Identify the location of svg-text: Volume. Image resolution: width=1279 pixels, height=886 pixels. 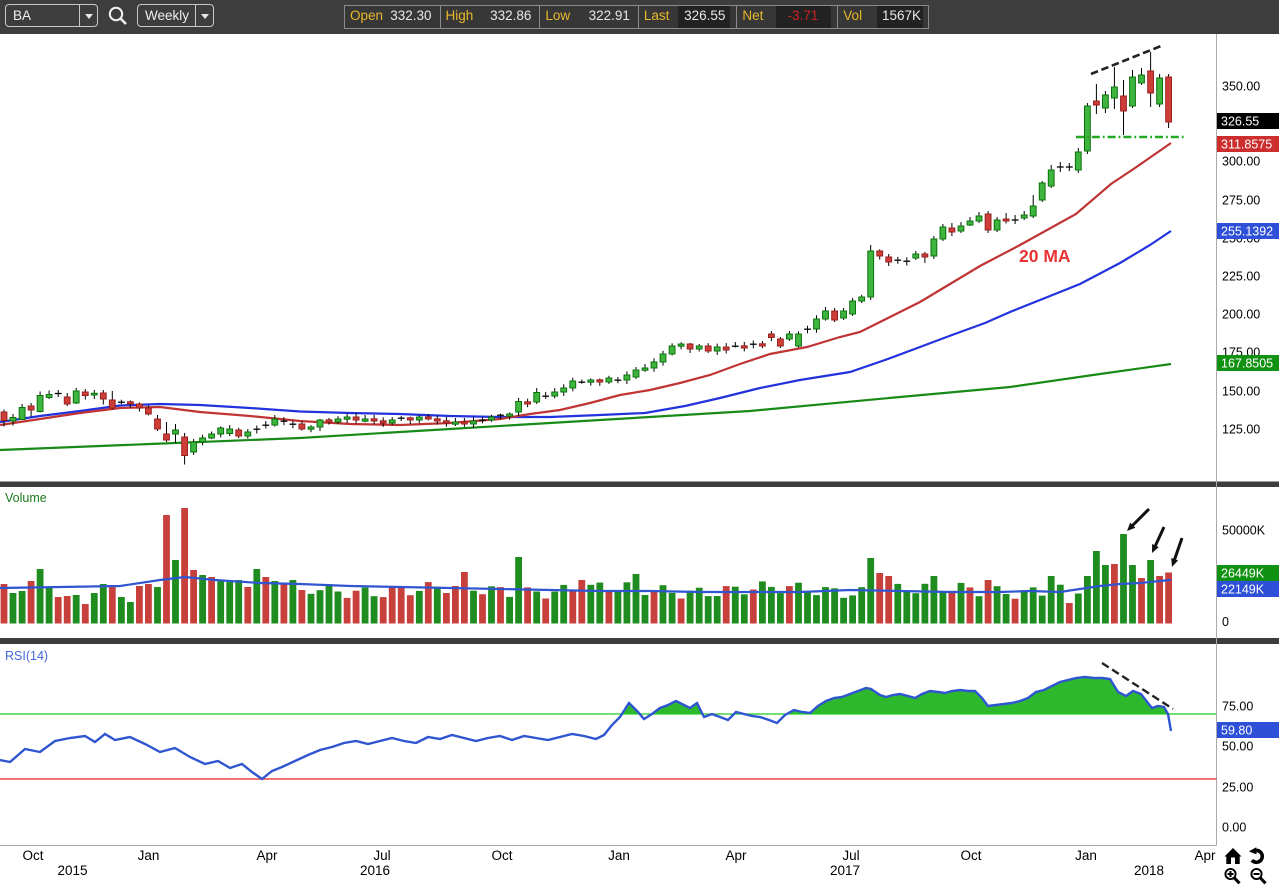
(26, 498).